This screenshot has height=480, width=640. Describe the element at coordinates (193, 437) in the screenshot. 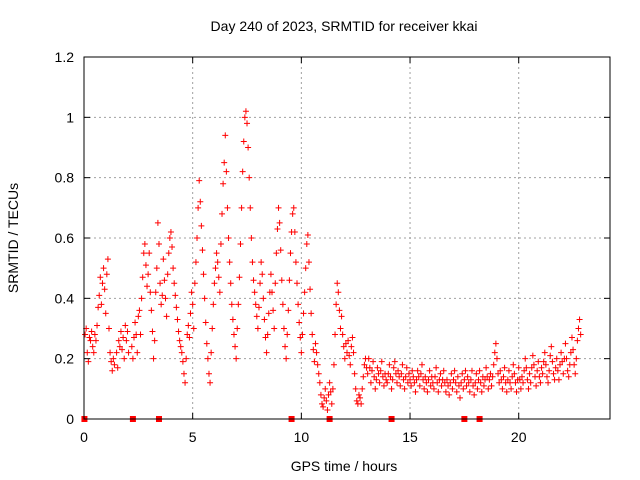

I see `x-tick-label: 5` at that location.